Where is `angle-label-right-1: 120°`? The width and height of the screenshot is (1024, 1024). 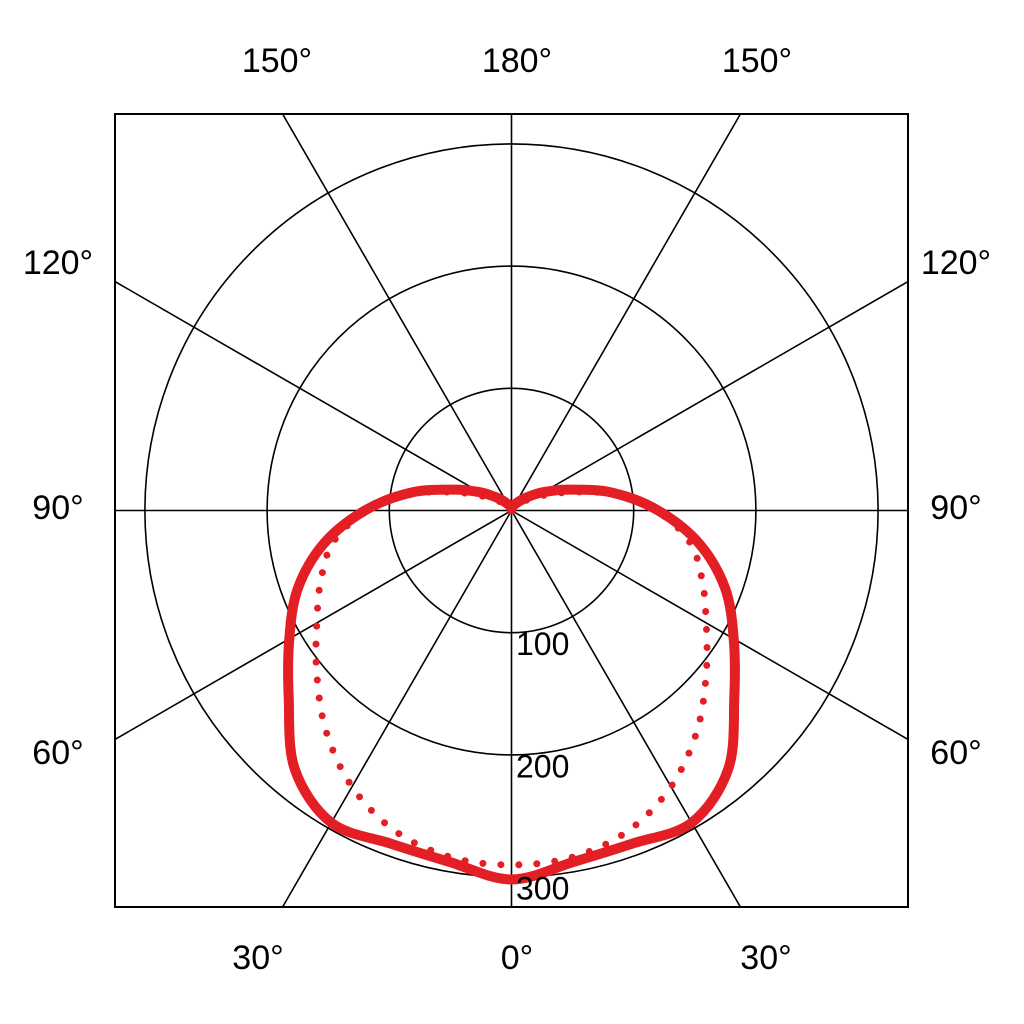
angle-label-right-1: 120° is located at coordinates (956, 263).